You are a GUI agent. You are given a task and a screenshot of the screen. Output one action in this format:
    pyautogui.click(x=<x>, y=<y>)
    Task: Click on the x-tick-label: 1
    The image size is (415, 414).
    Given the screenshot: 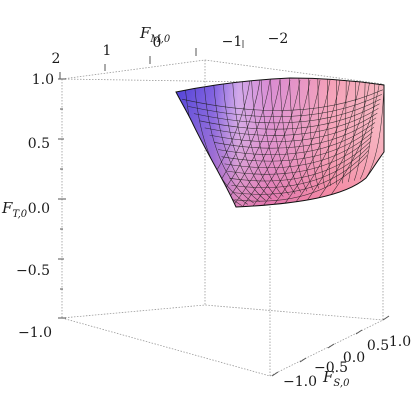 What is the action you would take?
    pyautogui.click(x=107, y=51)
    